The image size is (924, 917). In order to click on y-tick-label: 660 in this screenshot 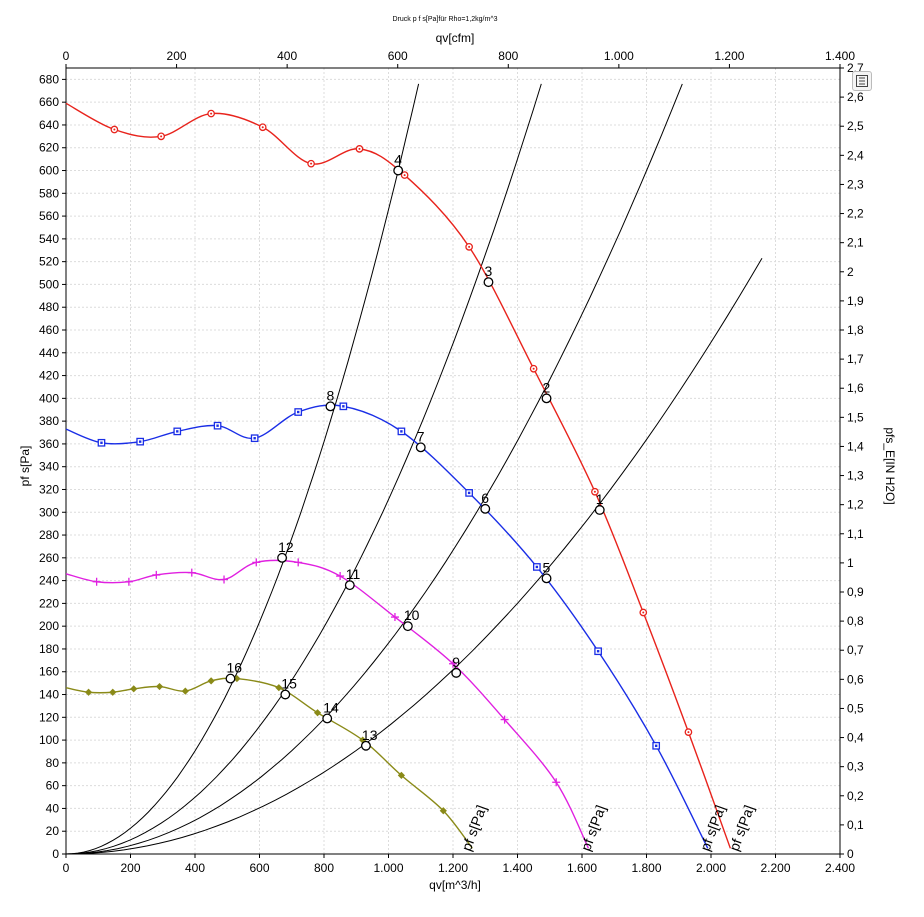, I will do `click(49, 102)`.